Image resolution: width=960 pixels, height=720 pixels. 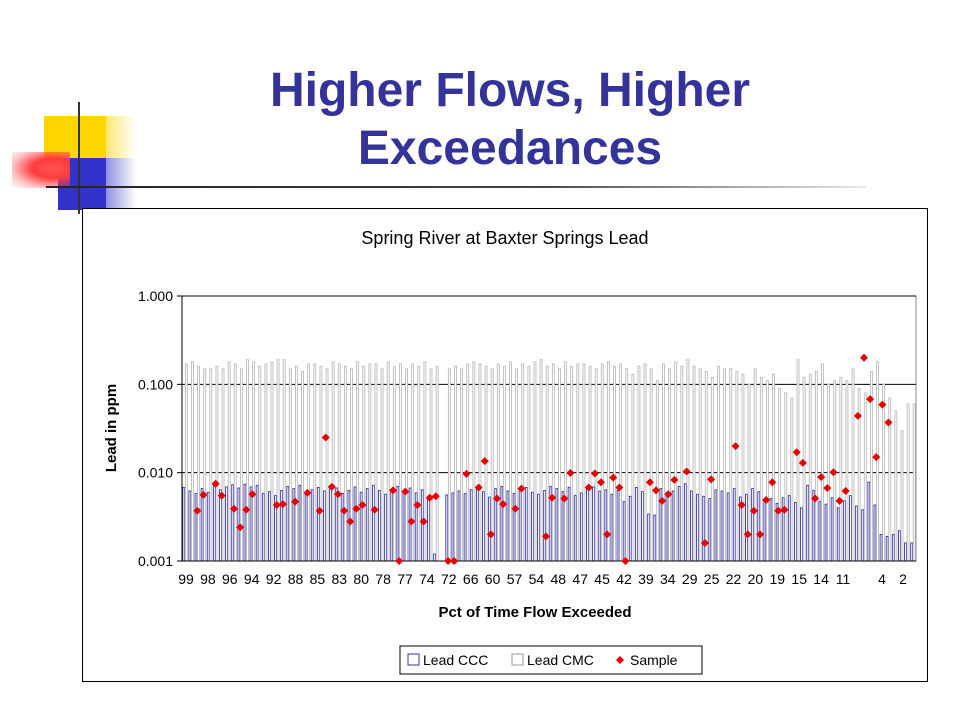 What do you see at coordinates (882, 579) in the screenshot?
I see `x-tick-label: 4` at bounding box center [882, 579].